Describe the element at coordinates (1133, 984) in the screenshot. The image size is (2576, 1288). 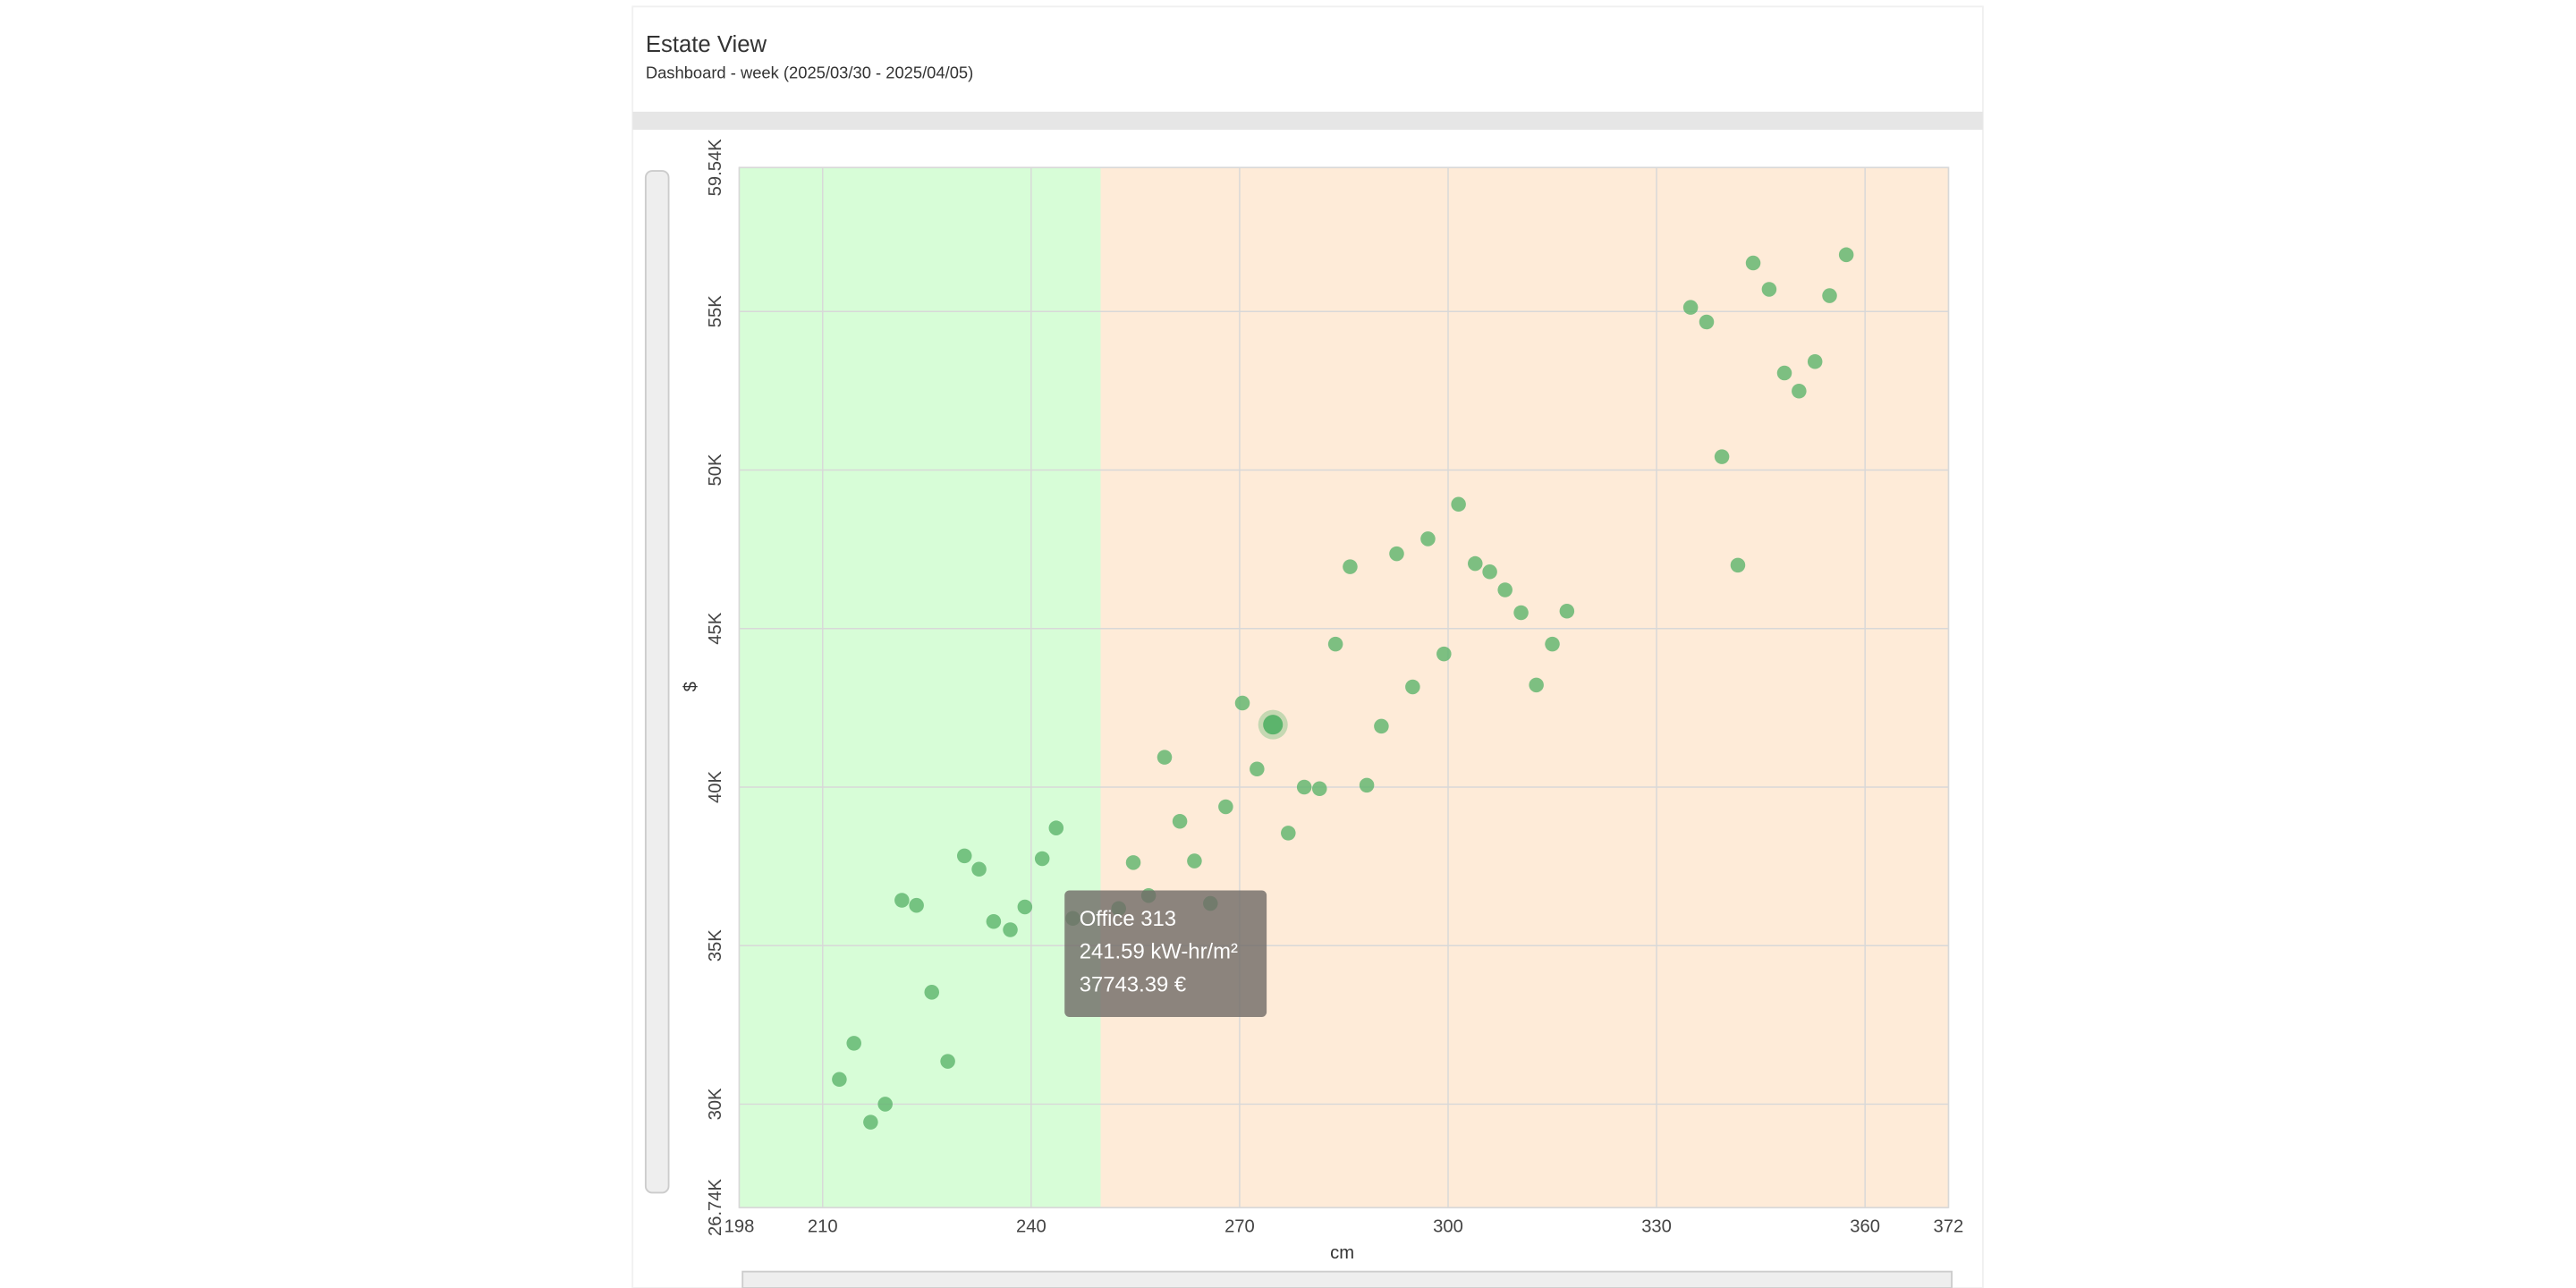
I see `tooltip-line: 37743.39 €` at that location.